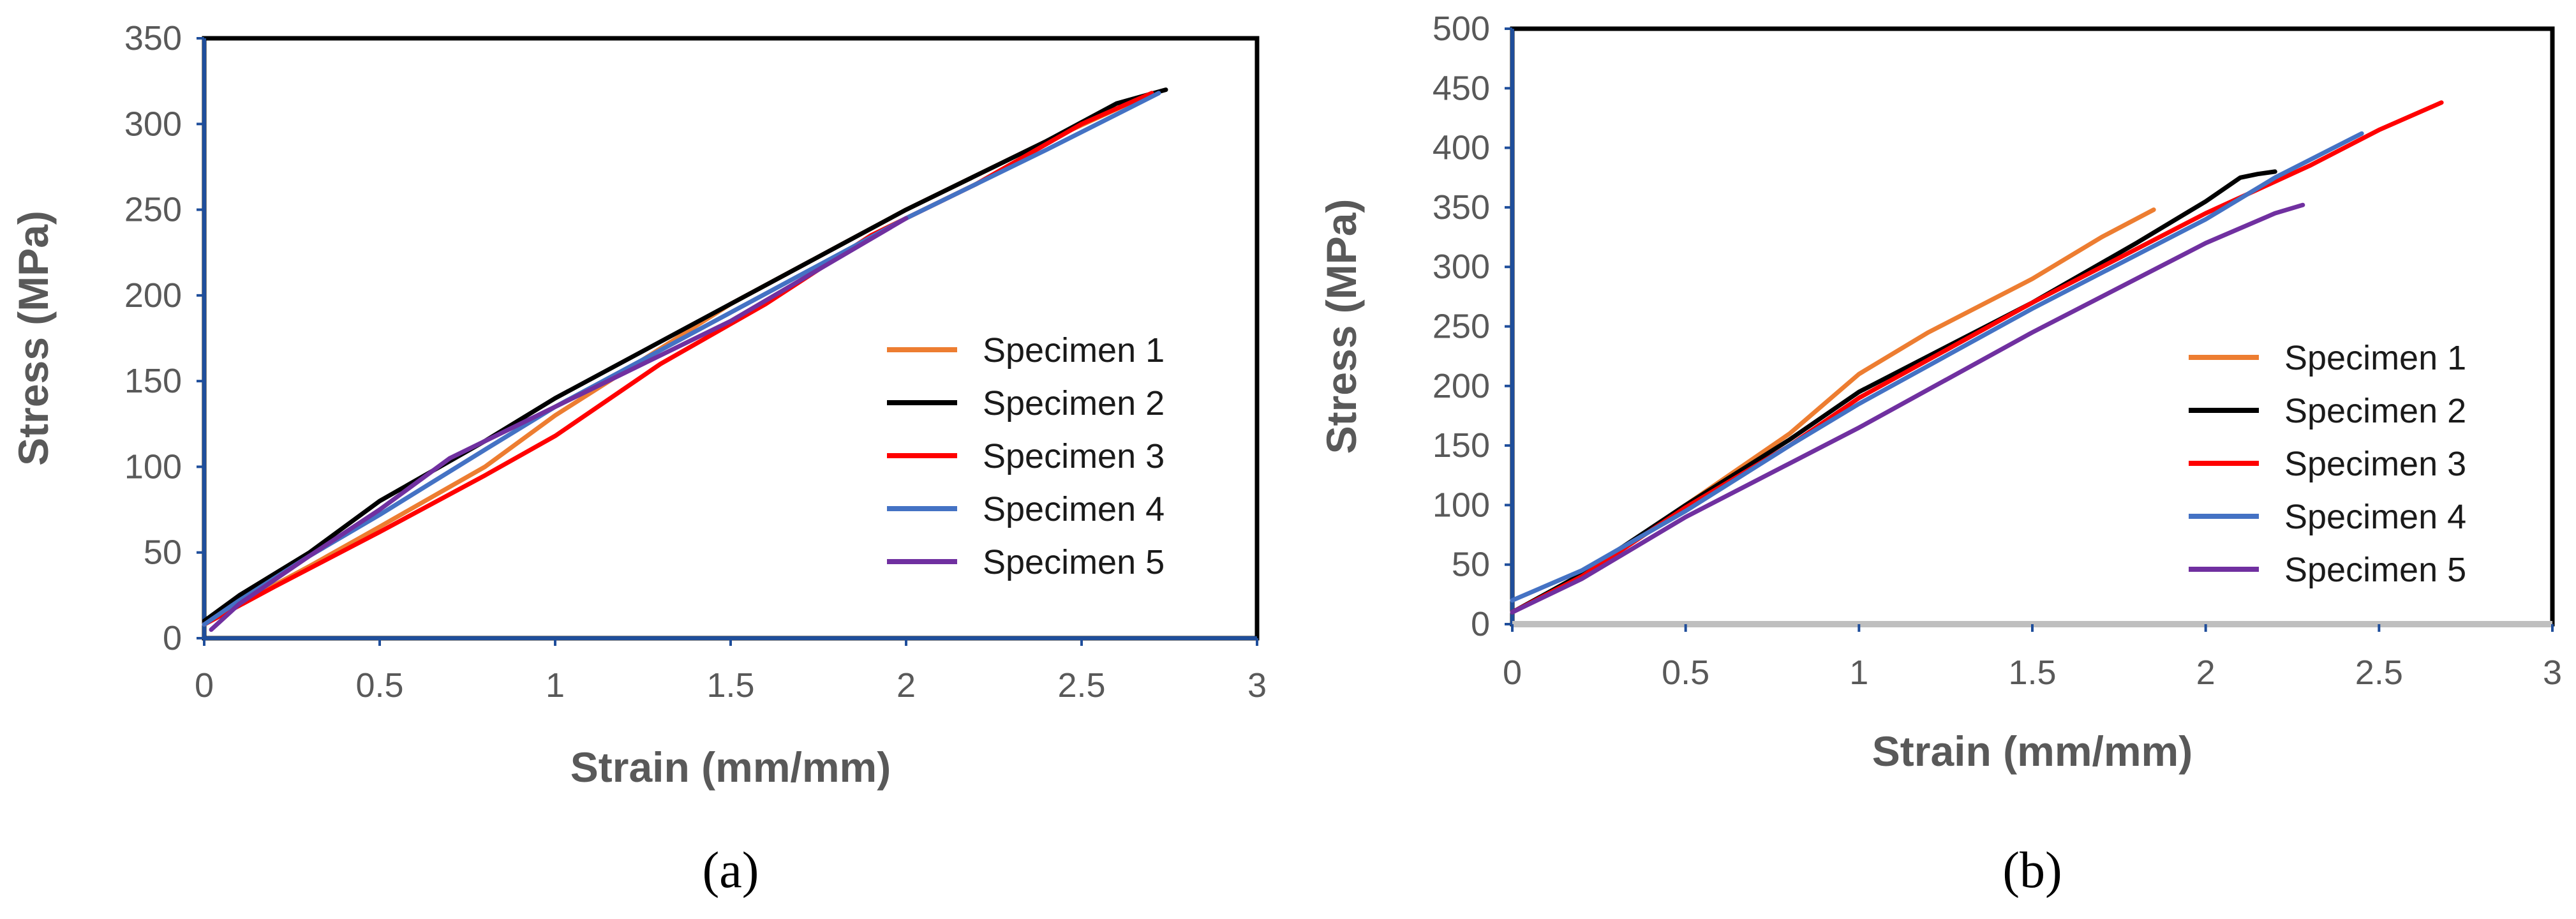 The height and width of the screenshot is (919, 2576). I want to click on figure-caption: (b), so click(2032, 870).